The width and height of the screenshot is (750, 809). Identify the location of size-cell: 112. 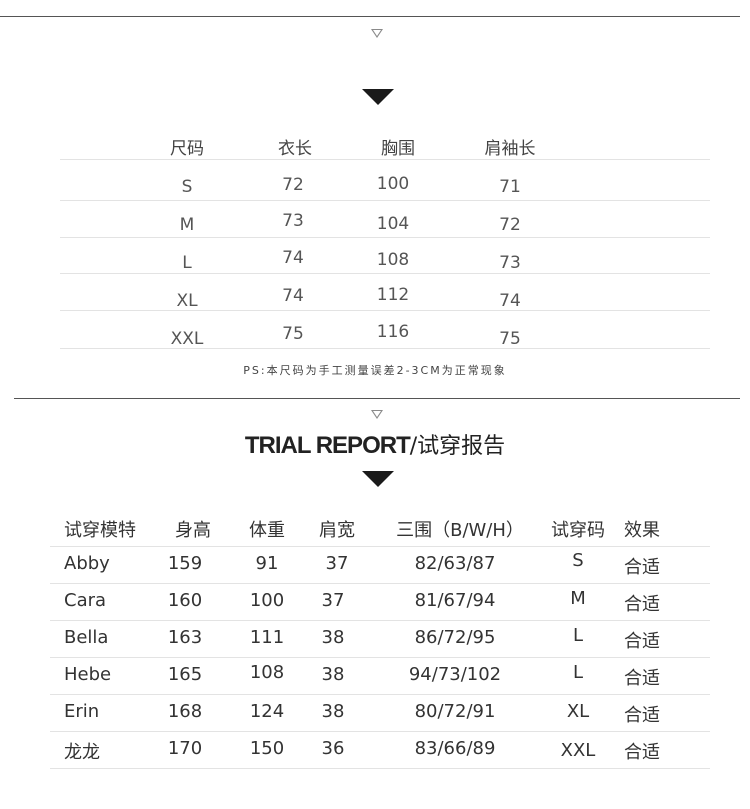
(393, 295).